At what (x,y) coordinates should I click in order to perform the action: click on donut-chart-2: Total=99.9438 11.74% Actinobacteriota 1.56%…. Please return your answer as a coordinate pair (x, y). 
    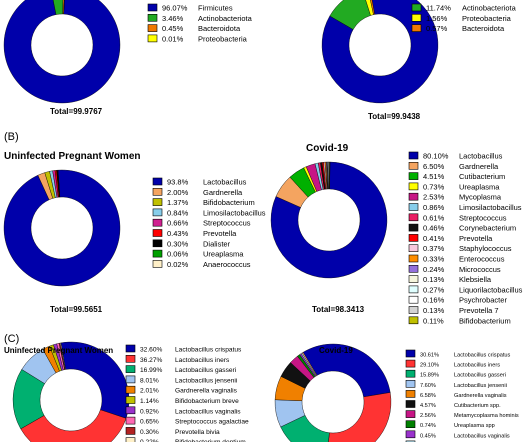
    Looking at the image, I should click on (419, 60).